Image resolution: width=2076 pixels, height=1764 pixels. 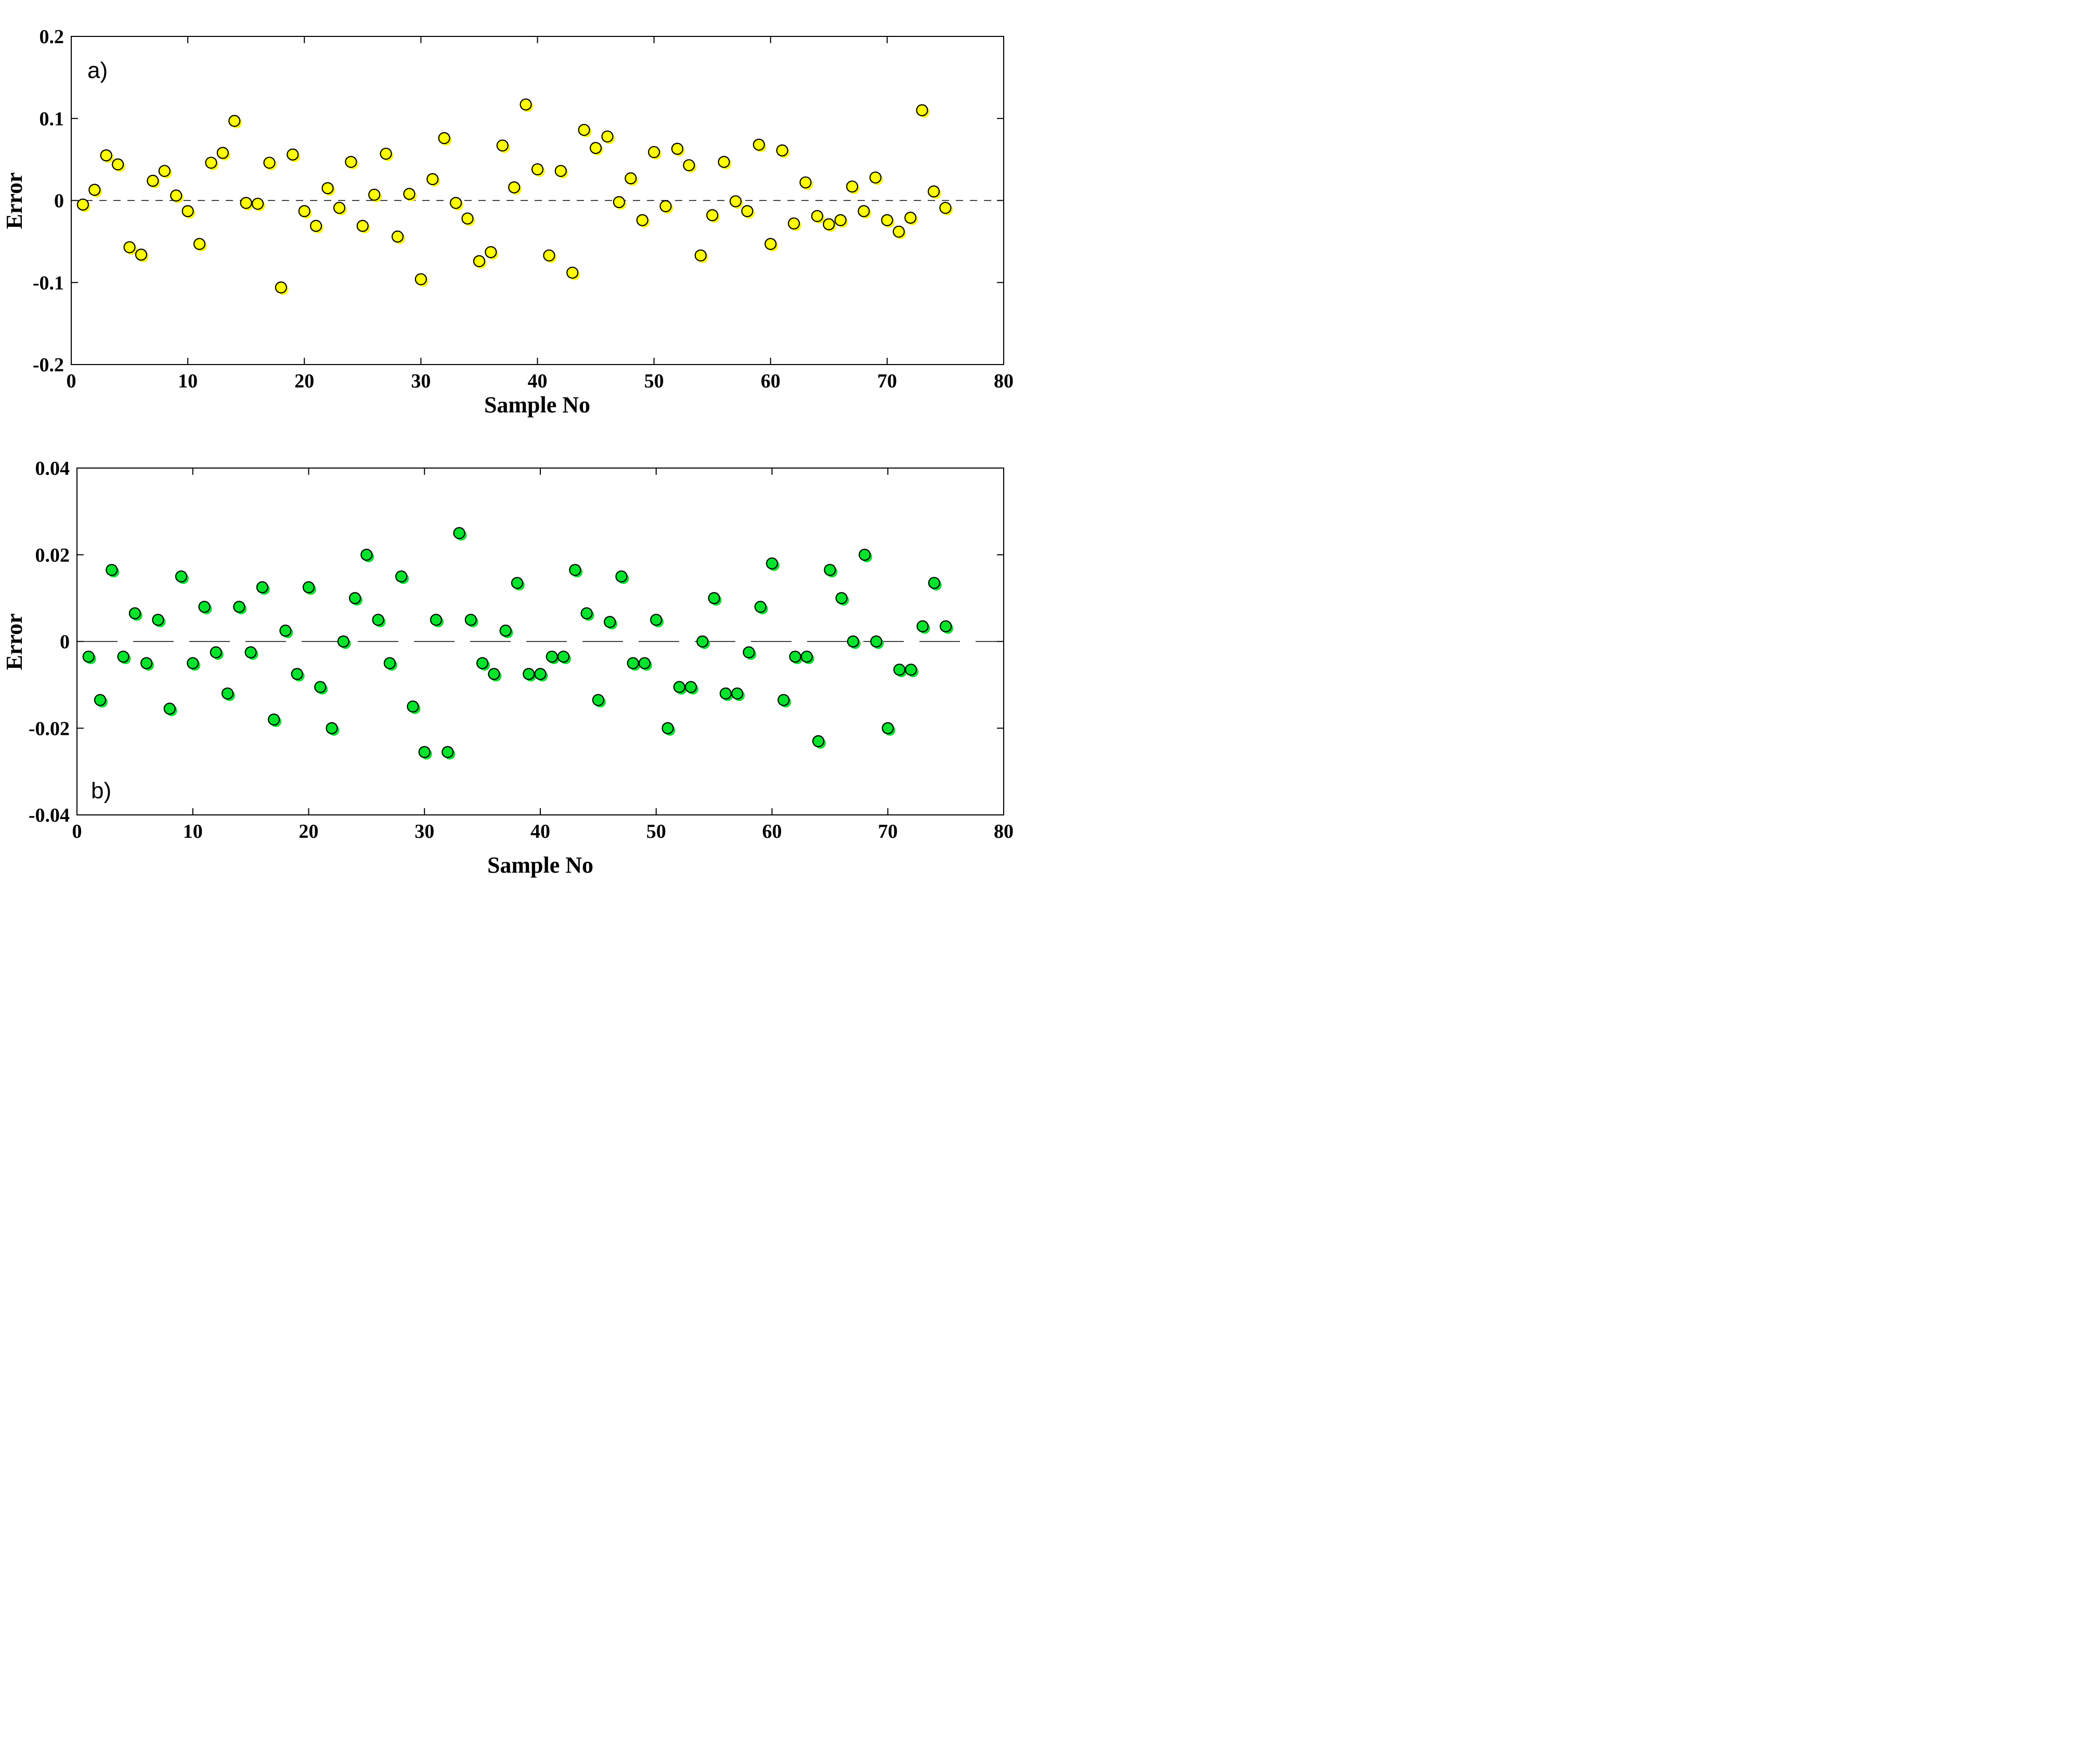 What do you see at coordinates (52, 555) in the screenshot?
I see `y-tick-label: 0.02` at bounding box center [52, 555].